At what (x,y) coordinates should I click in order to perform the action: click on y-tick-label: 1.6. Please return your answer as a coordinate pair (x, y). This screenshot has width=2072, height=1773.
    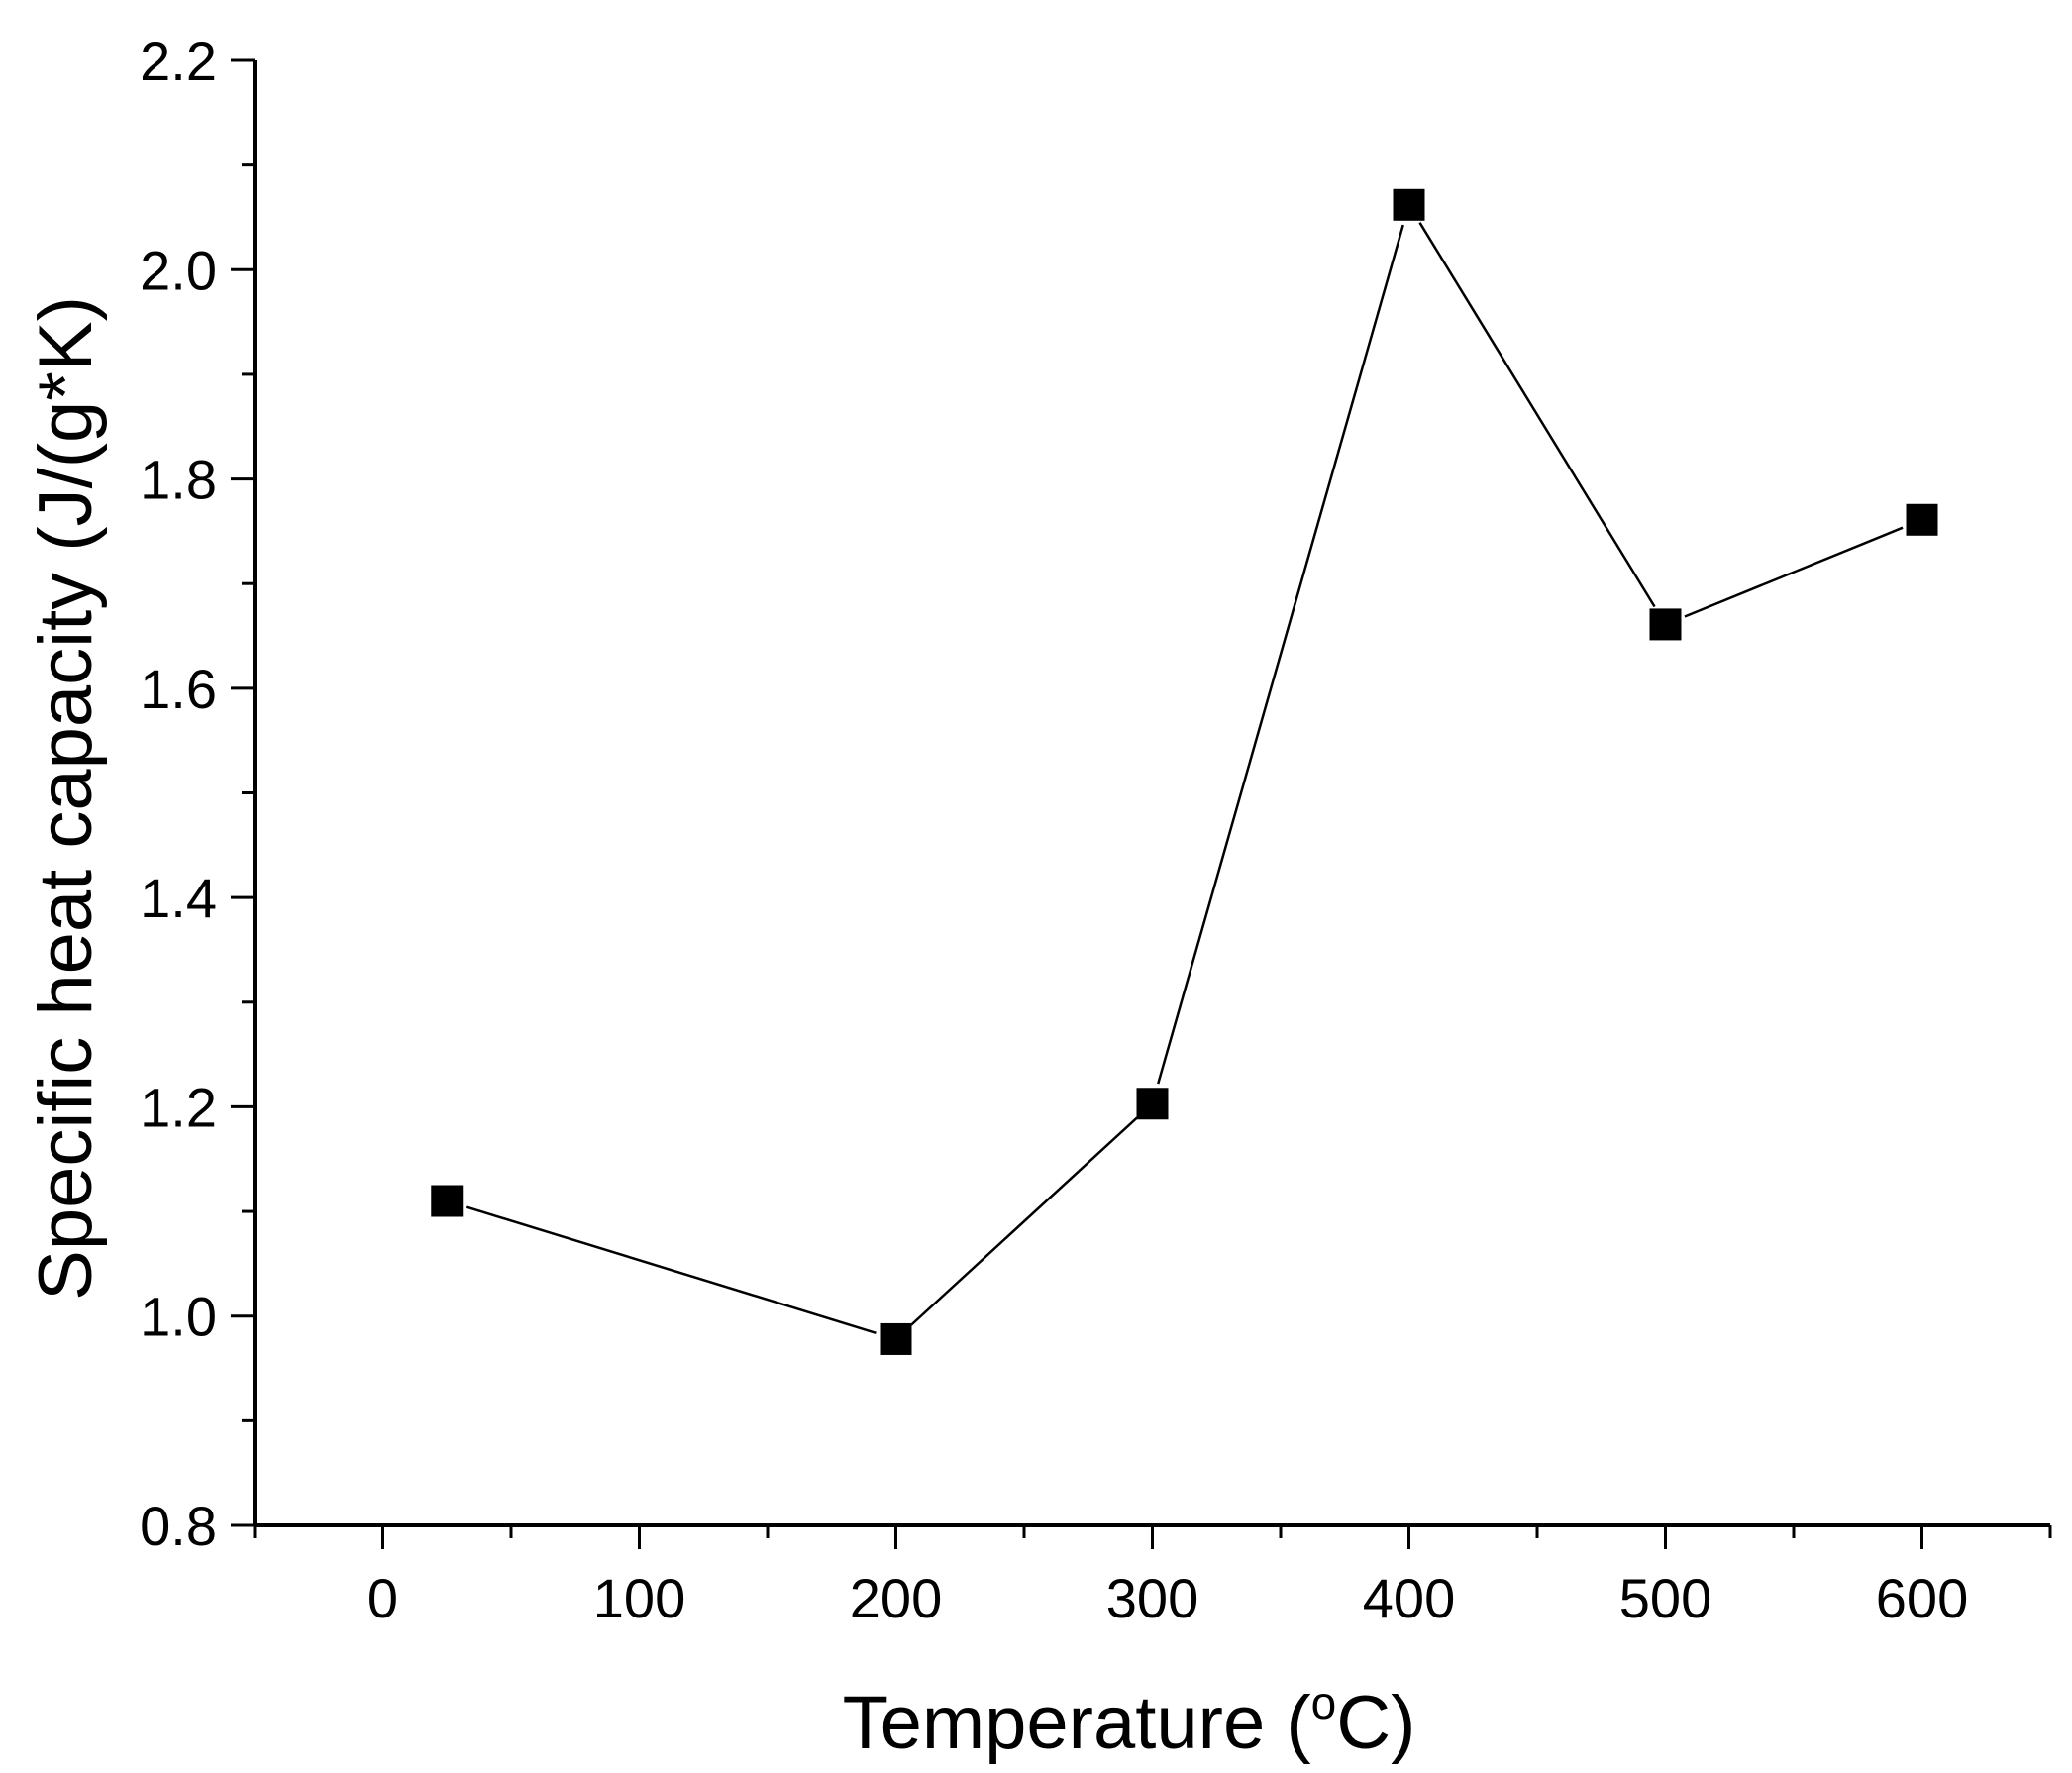
    Looking at the image, I should click on (179, 689).